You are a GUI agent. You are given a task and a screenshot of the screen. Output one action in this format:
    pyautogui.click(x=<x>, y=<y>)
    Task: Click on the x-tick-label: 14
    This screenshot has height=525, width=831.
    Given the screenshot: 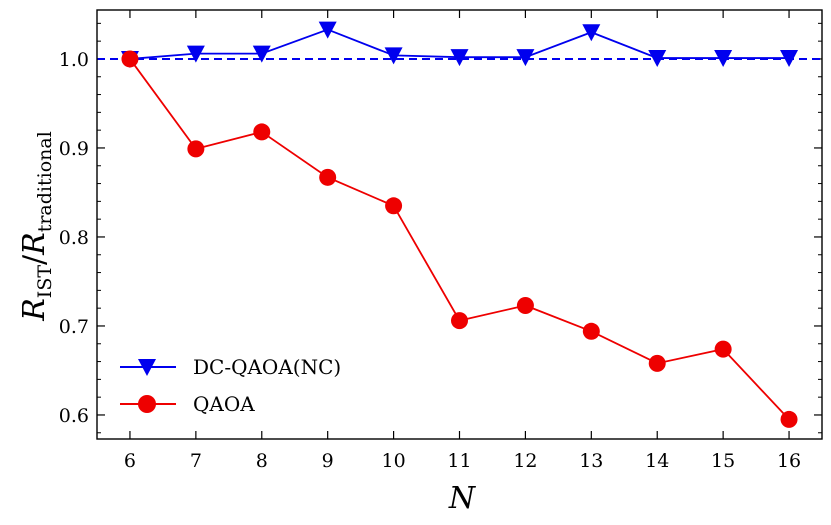 What is the action you would take?
    pyautogui.click(x=657, y=461)
    